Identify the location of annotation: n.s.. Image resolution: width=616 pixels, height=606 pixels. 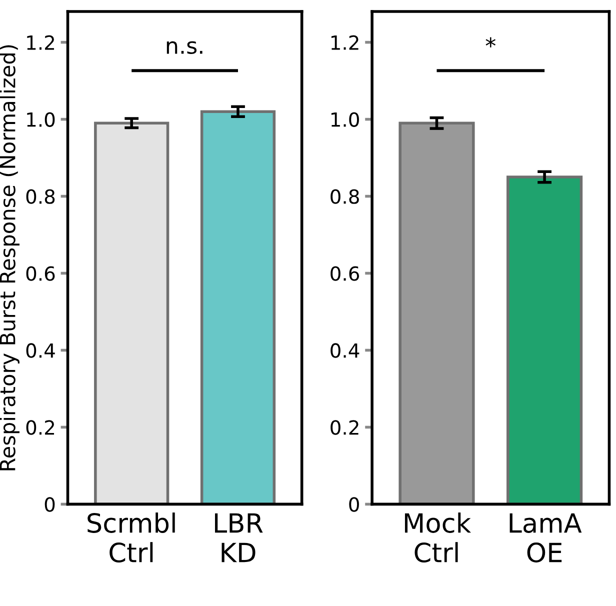
(184, 47).